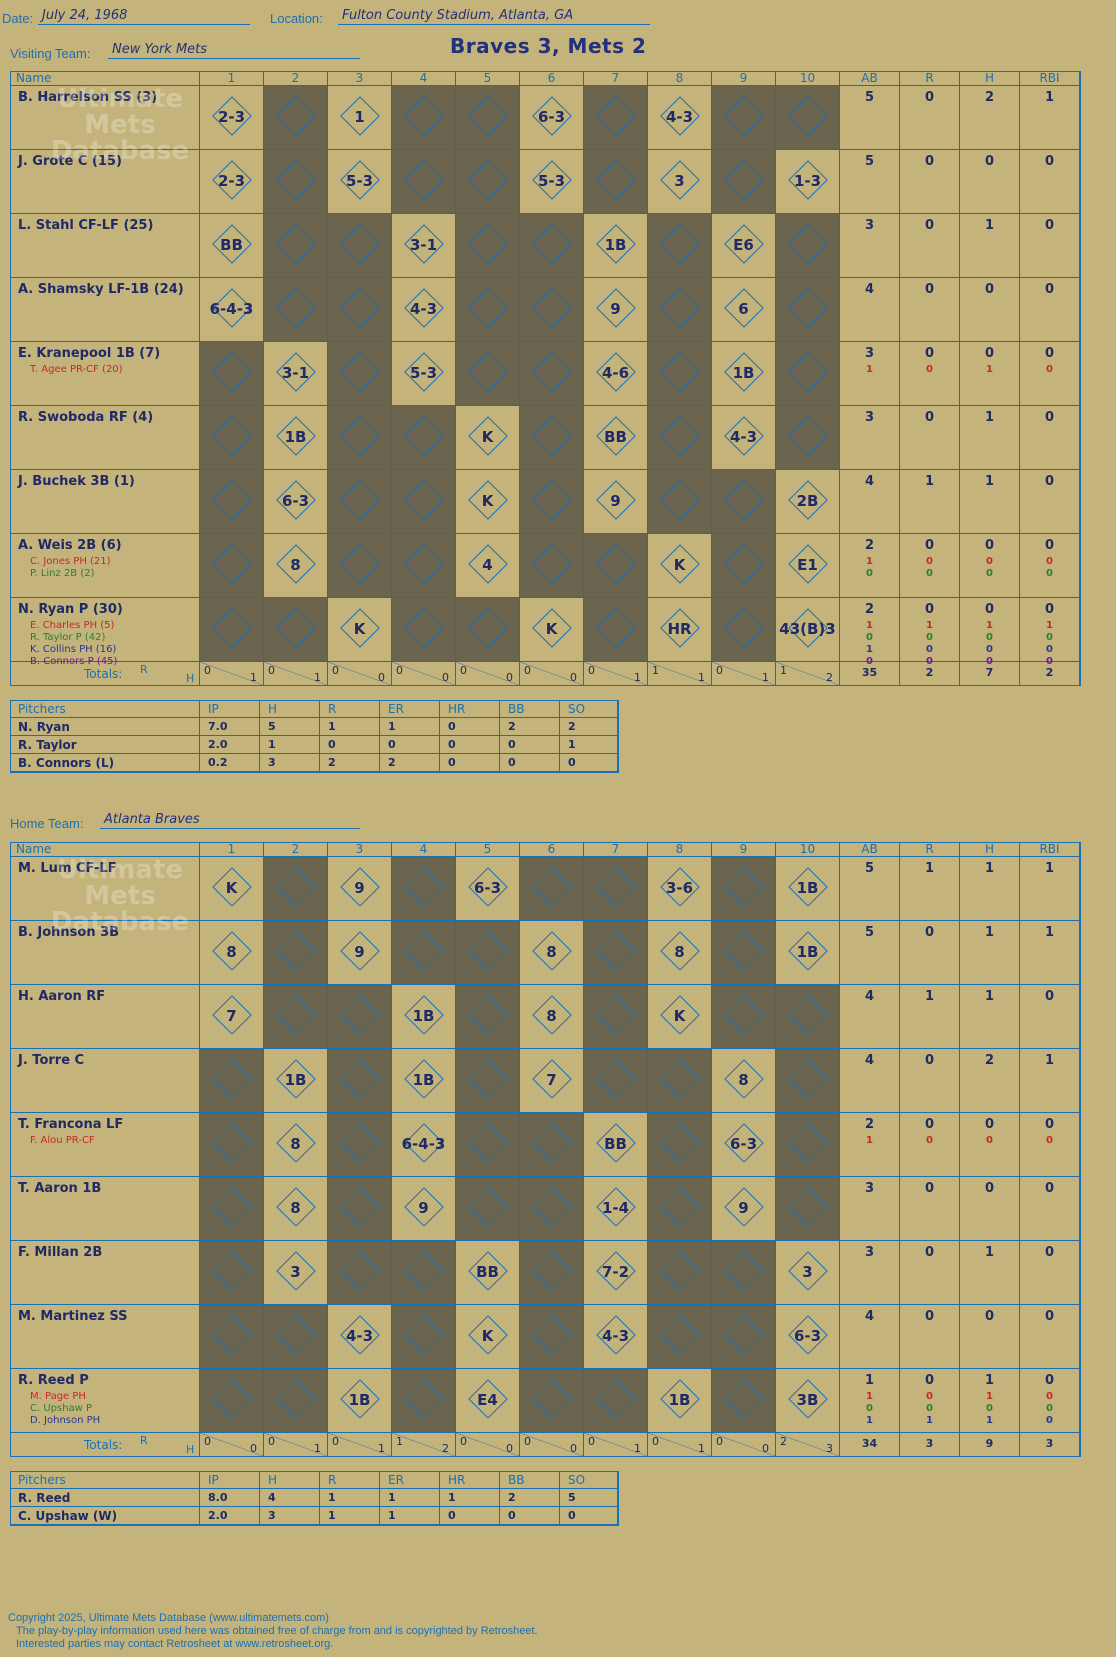 The height and width of the screenshot is (1657, 1116). What do you see at coordinates (829, 677) in the screenshot?
I see `inning-hits: 2` at bounding box center [829, 677].